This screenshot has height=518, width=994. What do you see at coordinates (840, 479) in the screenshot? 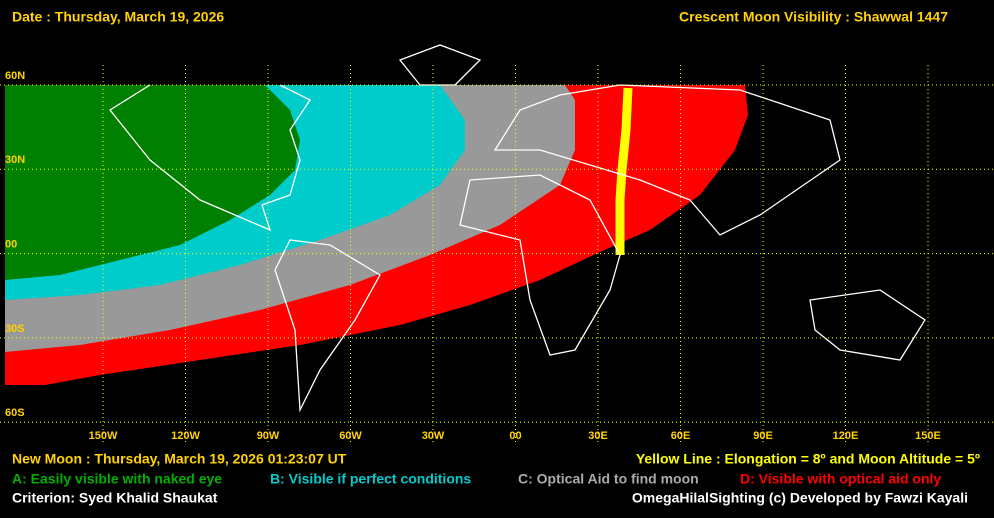
I see `legend-d: D: Visible with optical aid only` at bounding box center [840, 479].